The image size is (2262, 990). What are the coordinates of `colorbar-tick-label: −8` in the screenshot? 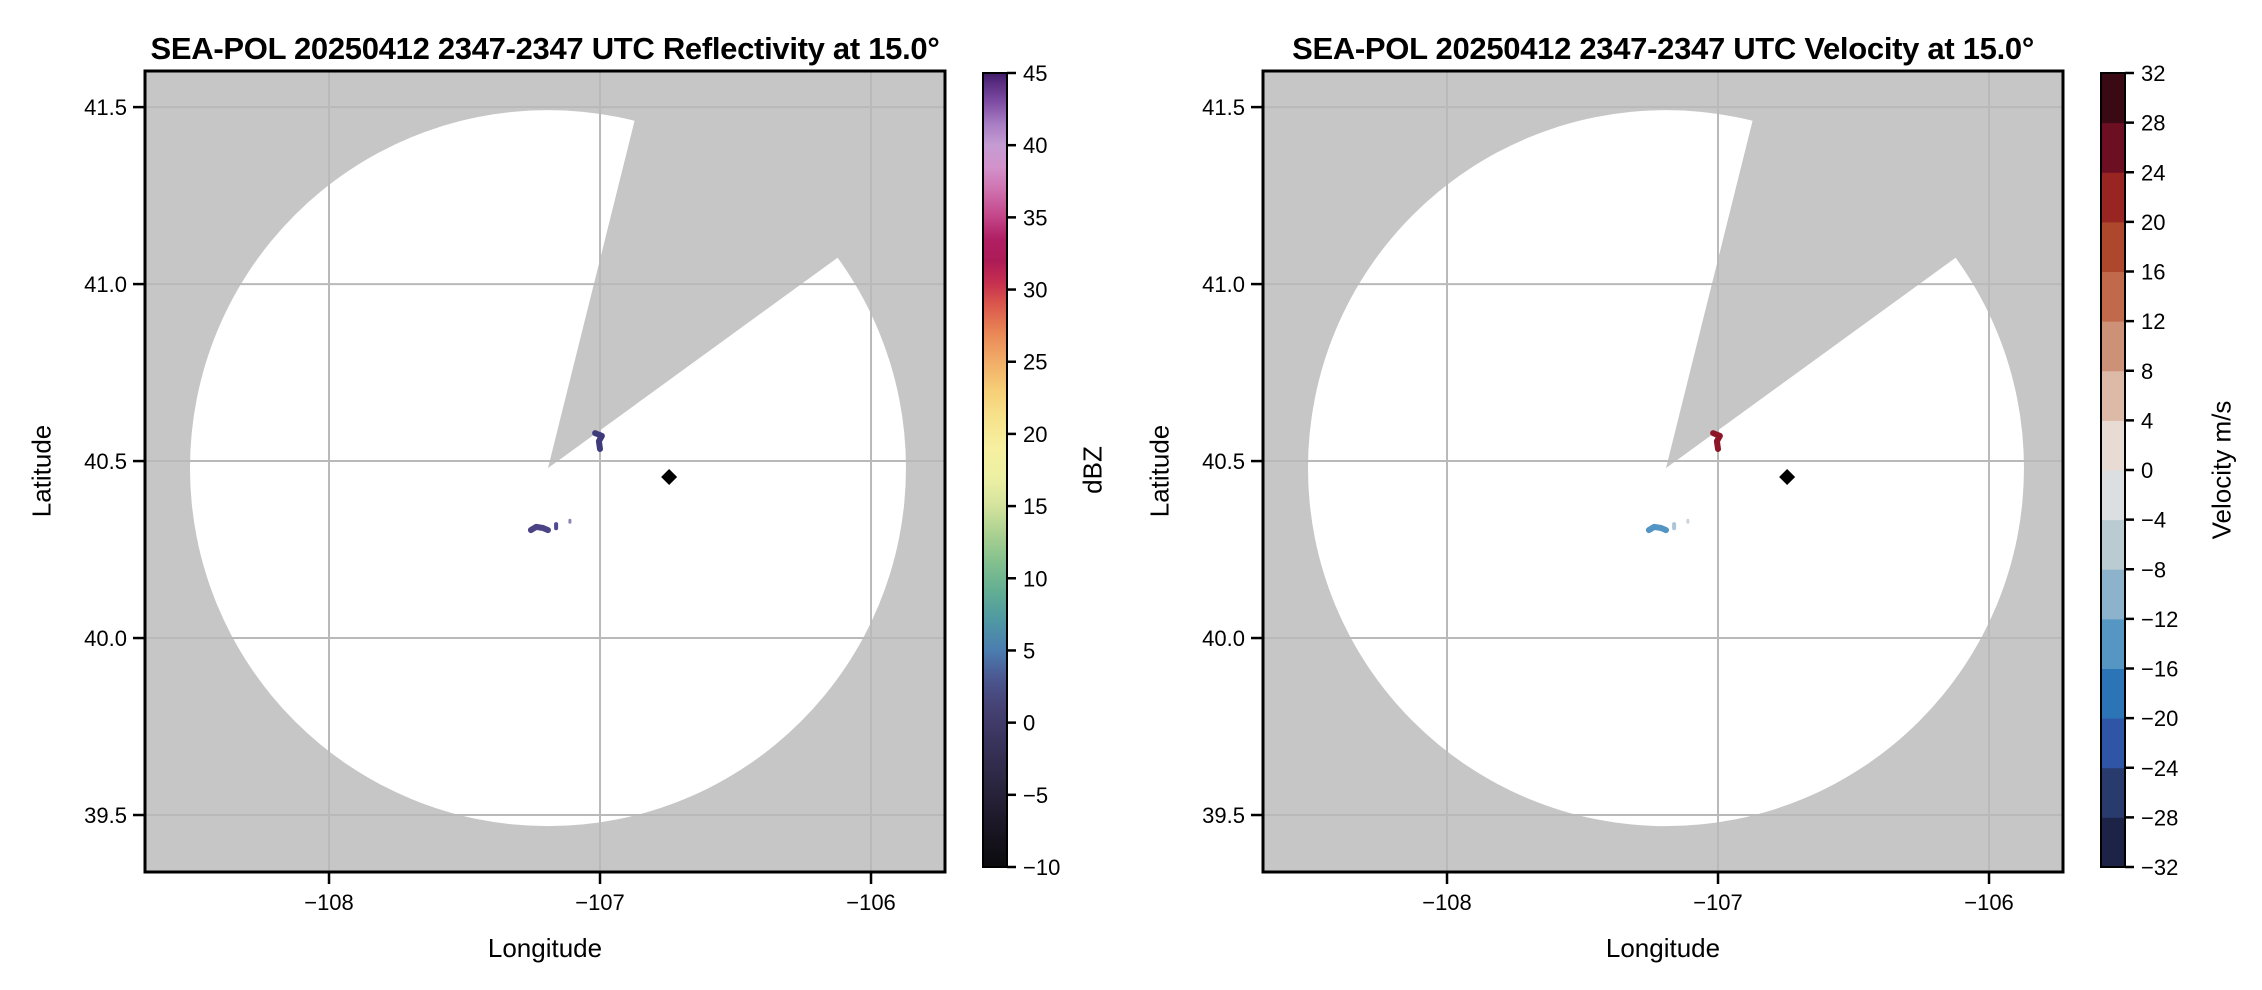 It's located at (2153, 569).